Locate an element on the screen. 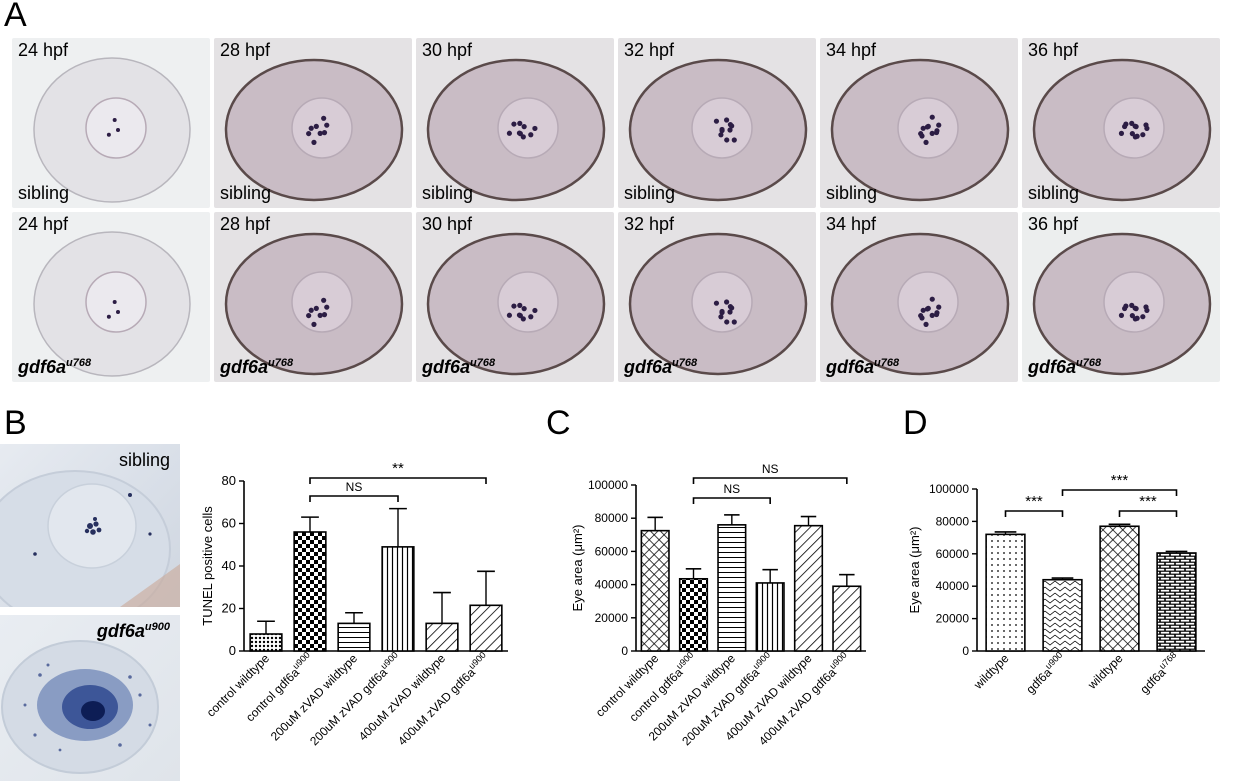  photo-label-sibling: sibling is located at coordinates (144, 460).